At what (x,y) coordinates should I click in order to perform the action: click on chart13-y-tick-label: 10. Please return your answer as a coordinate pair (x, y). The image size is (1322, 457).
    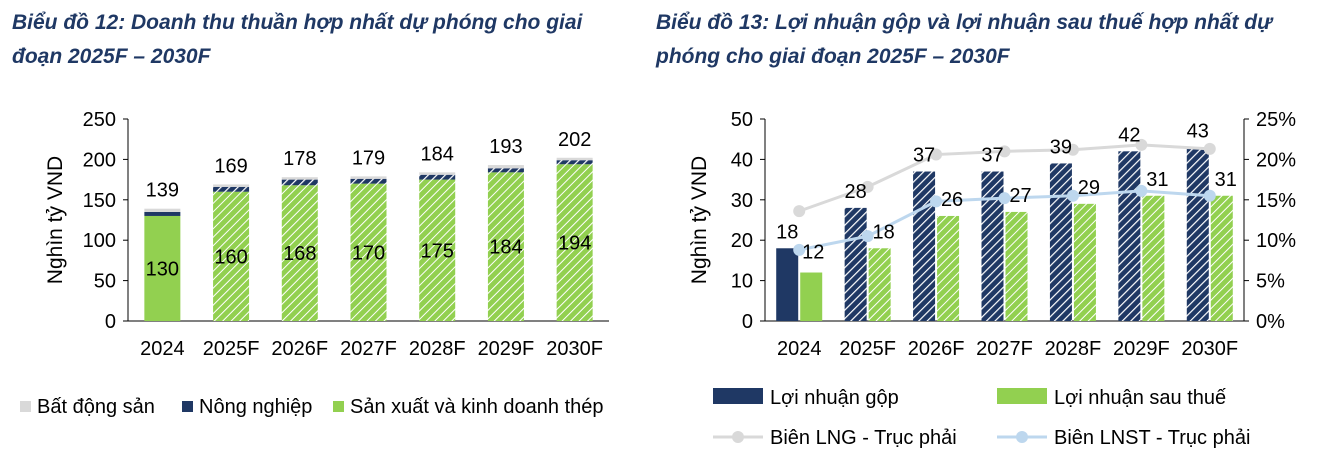
    Looking at the image, I should click on (742, 282).